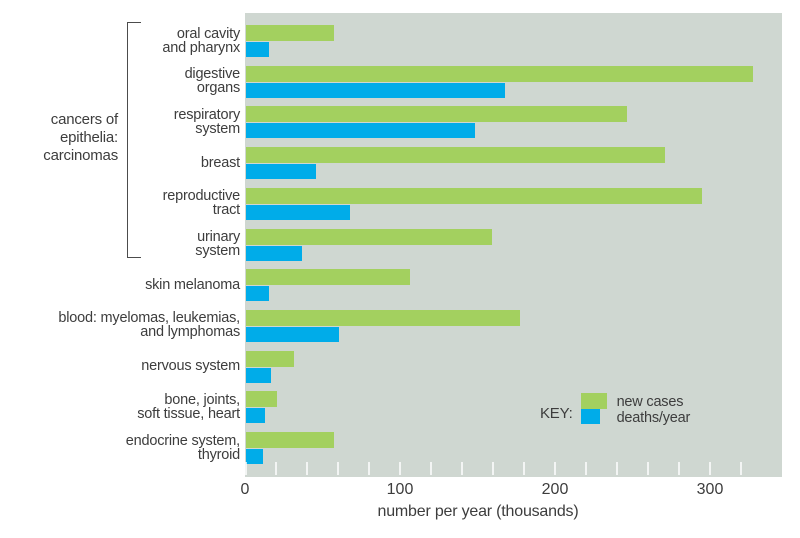  What do you see at coordinates (328, 277) in the screenshot?
I see `bar-new-cases-skin-melanoma` at bounding box center [328, 277].